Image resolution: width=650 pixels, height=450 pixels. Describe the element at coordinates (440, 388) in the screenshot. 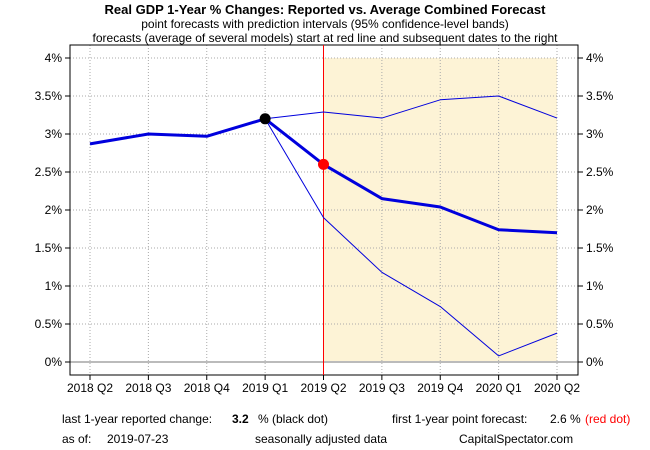

I see `x-tick-label: 2019 Q4` at that location.